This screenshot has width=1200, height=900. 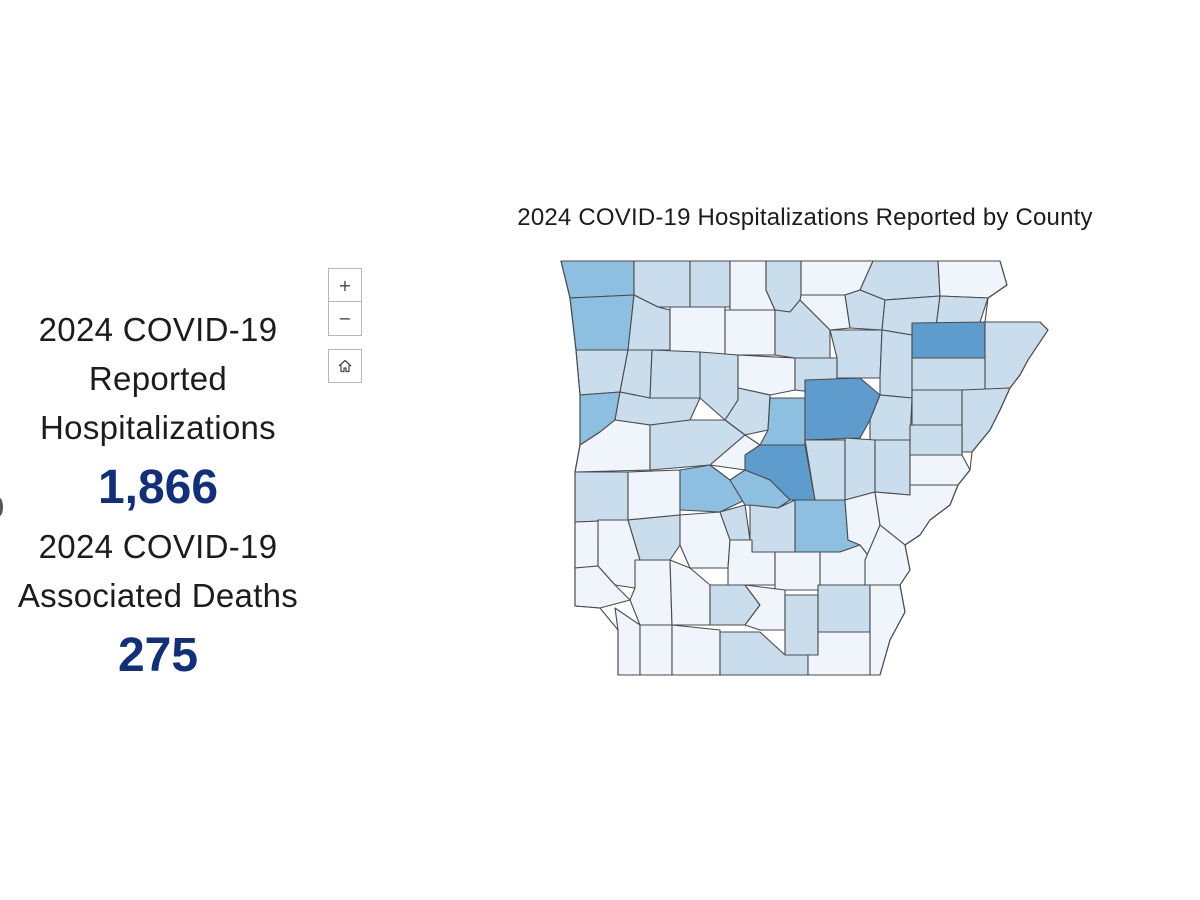 What do you see at coordinates (766, 375) in the screenshot?
I see `county-van-buren` at bounding box center [766, 375].